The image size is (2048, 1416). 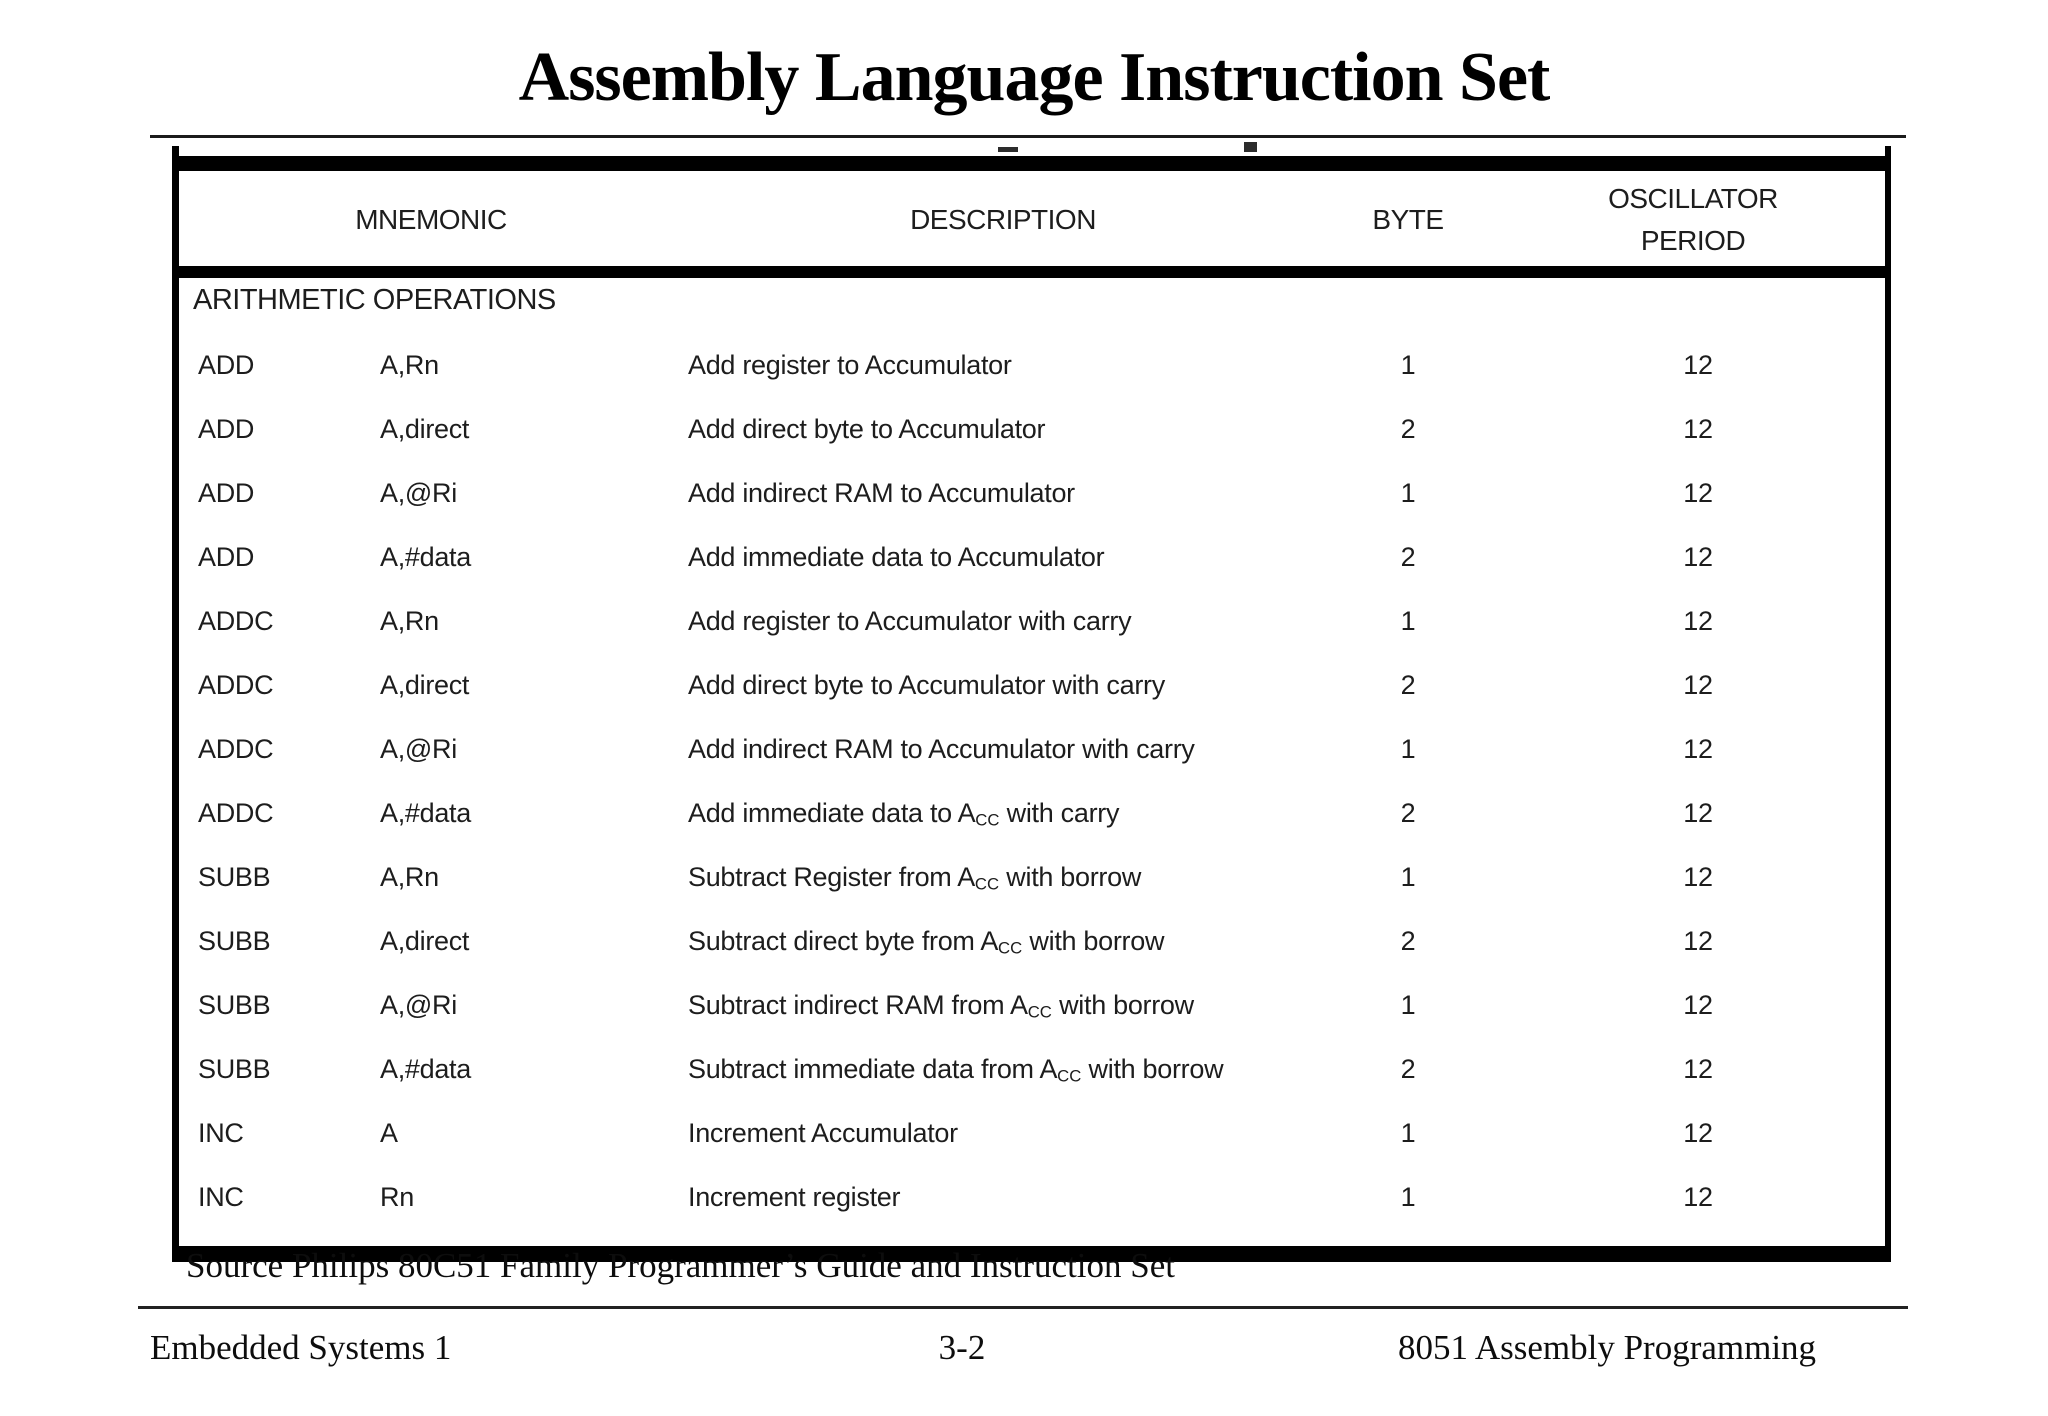 I want to click on column-header-mnemonic: MNEMONIC, so click(x=431, y=219).